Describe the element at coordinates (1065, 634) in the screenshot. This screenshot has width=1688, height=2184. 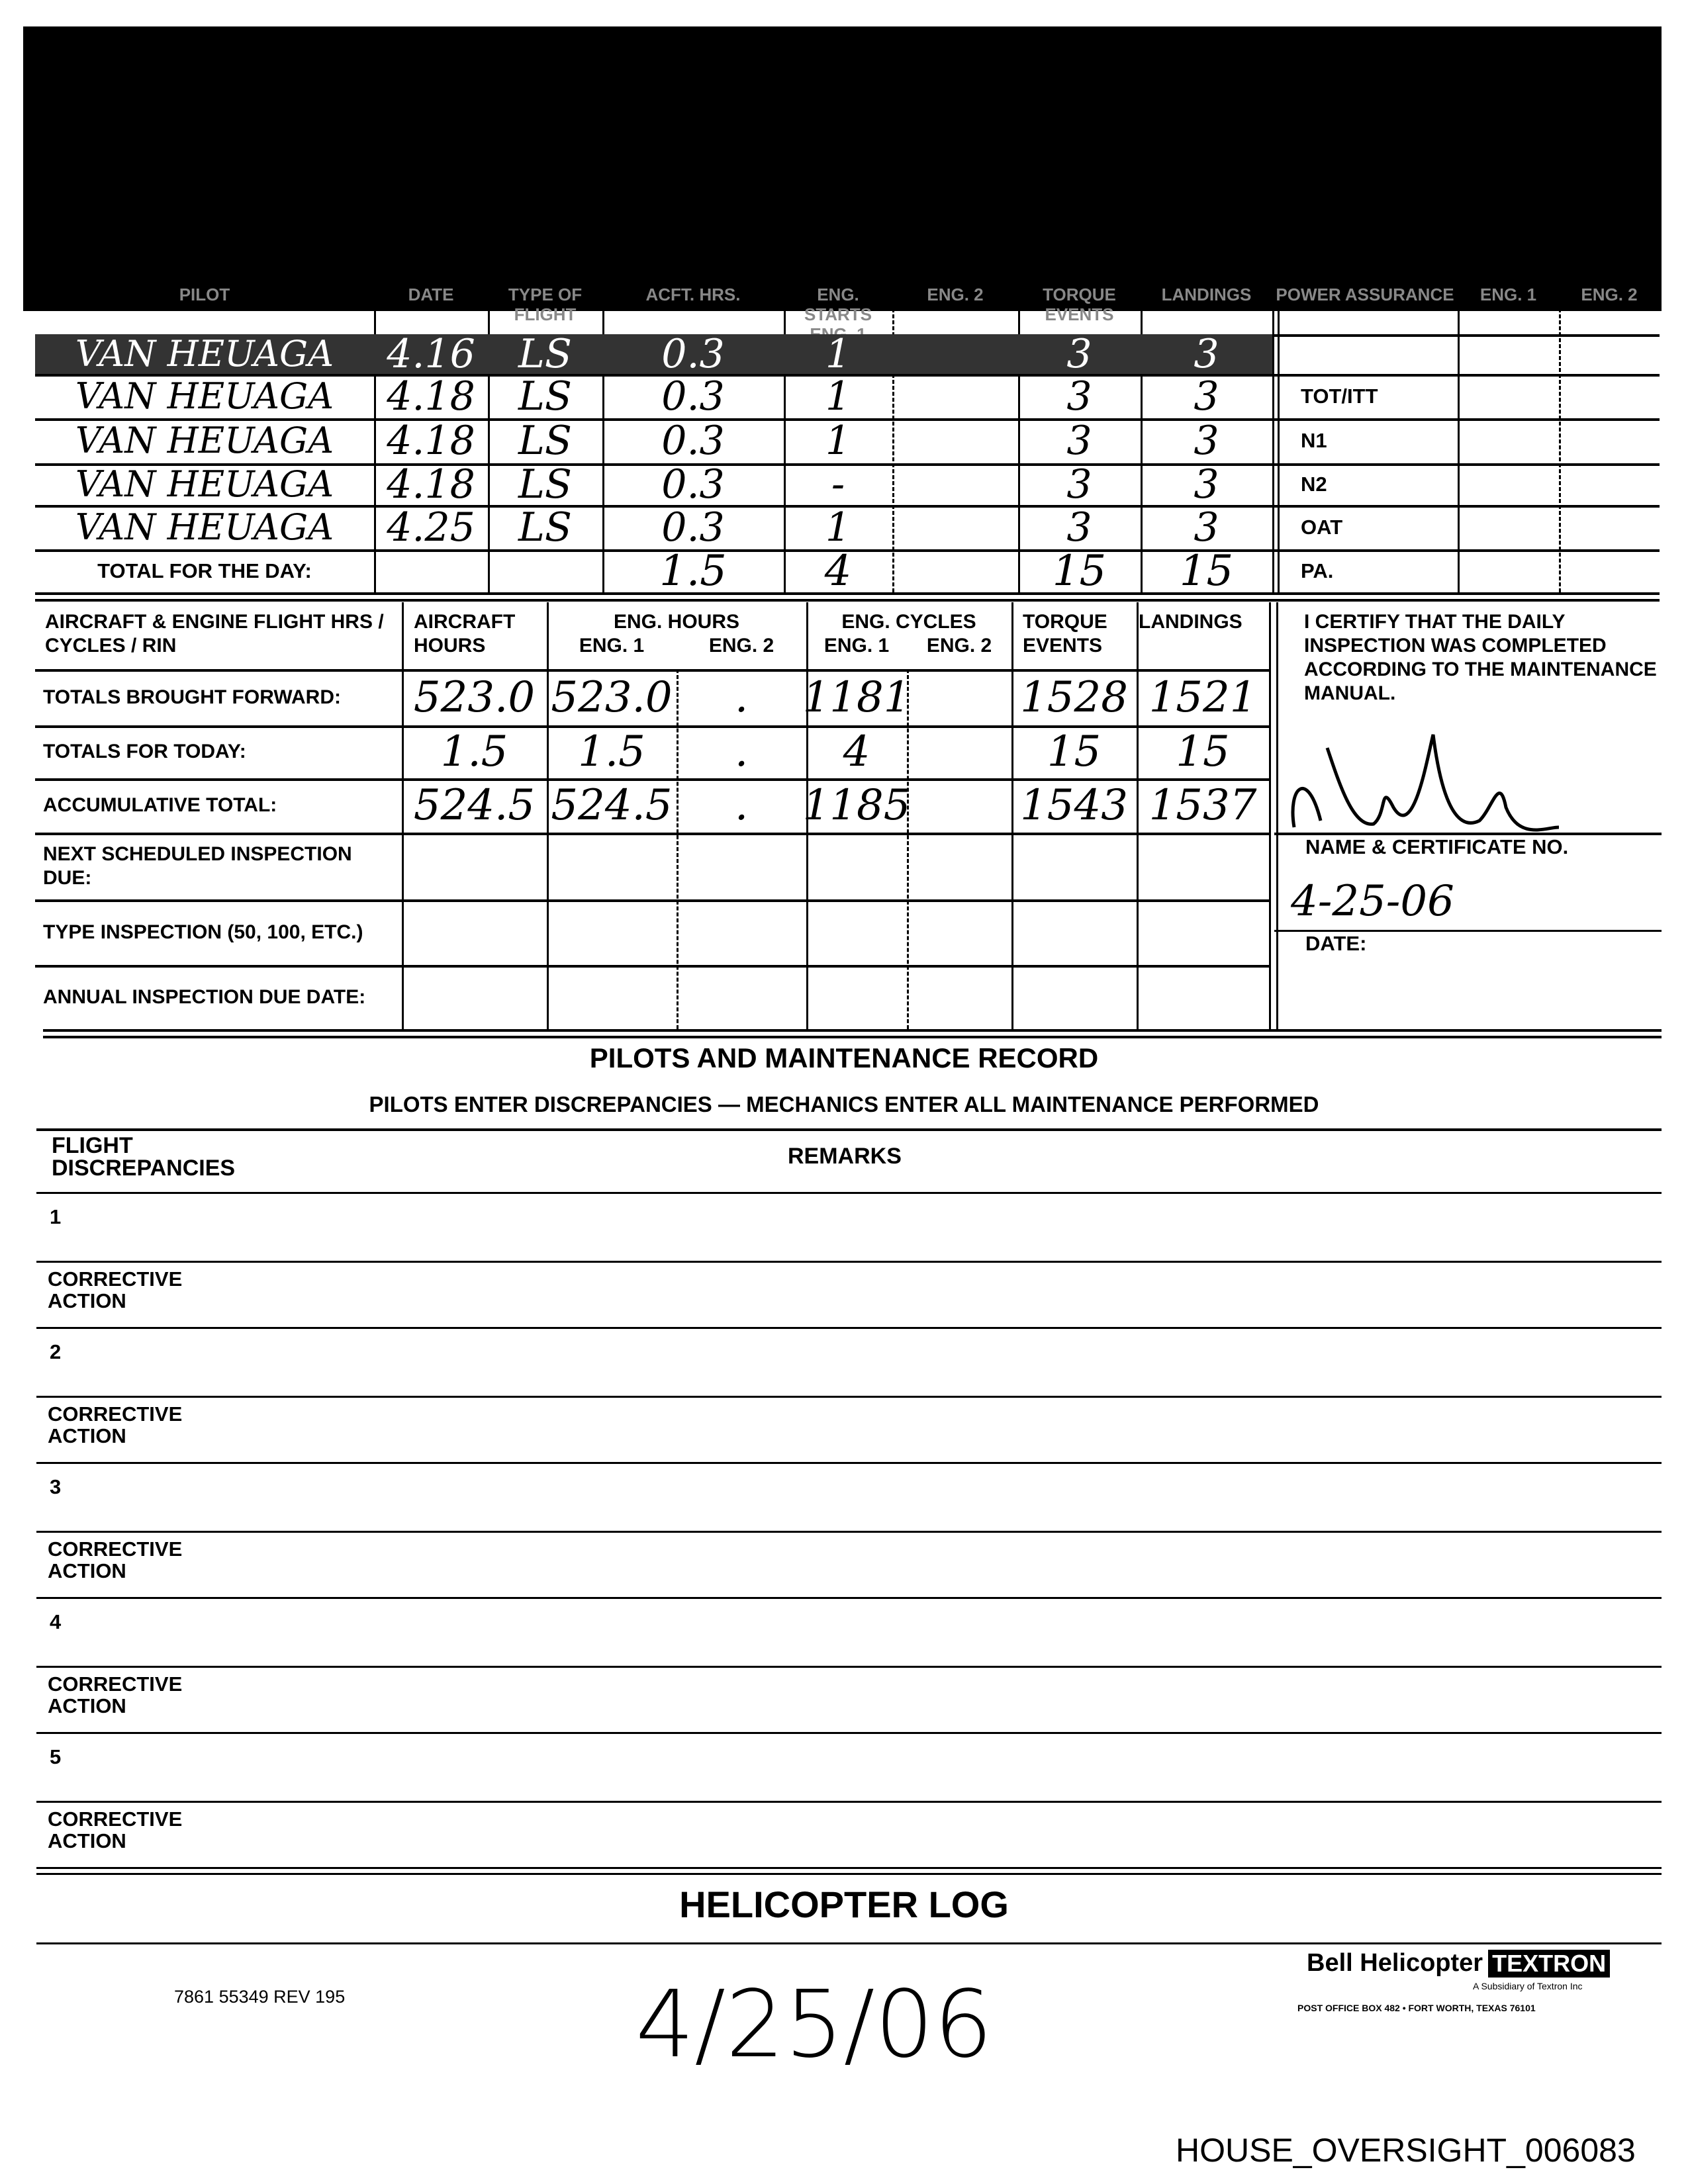
I see `torque-events-header: TORQUE EVENTS` at that location.